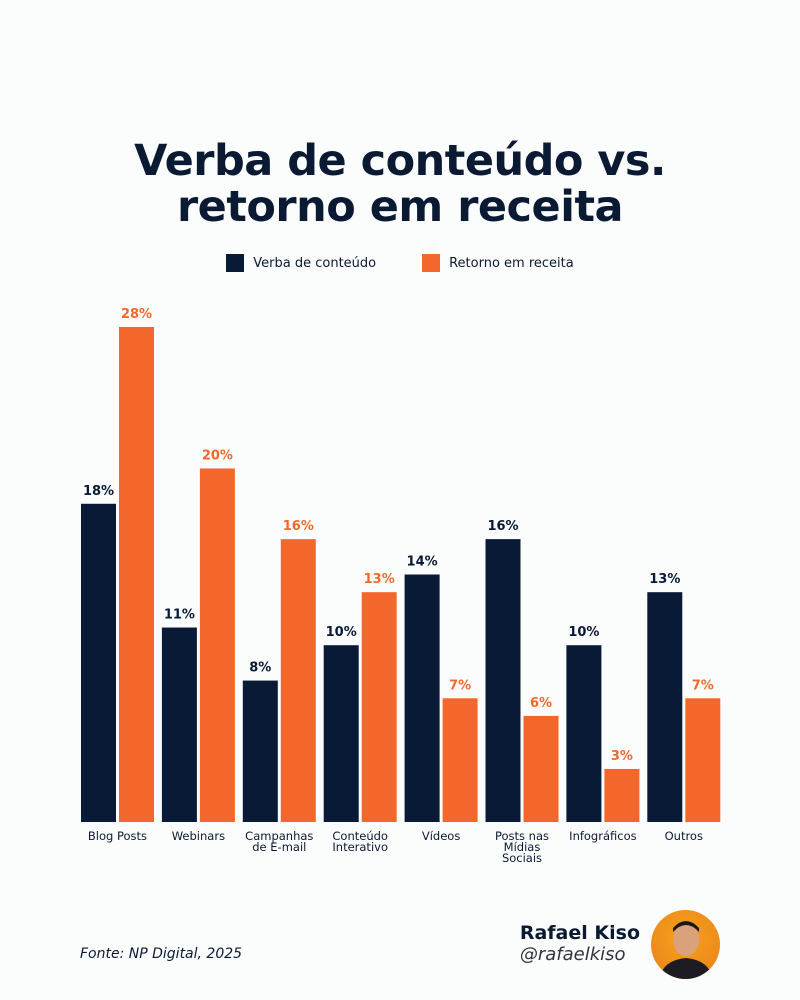 This screenshot has width=800, height=1000. What do you see at coordinates (260, 668) in the screenshot?
I see `data-label: 8%` at bounding box center [260, 668].